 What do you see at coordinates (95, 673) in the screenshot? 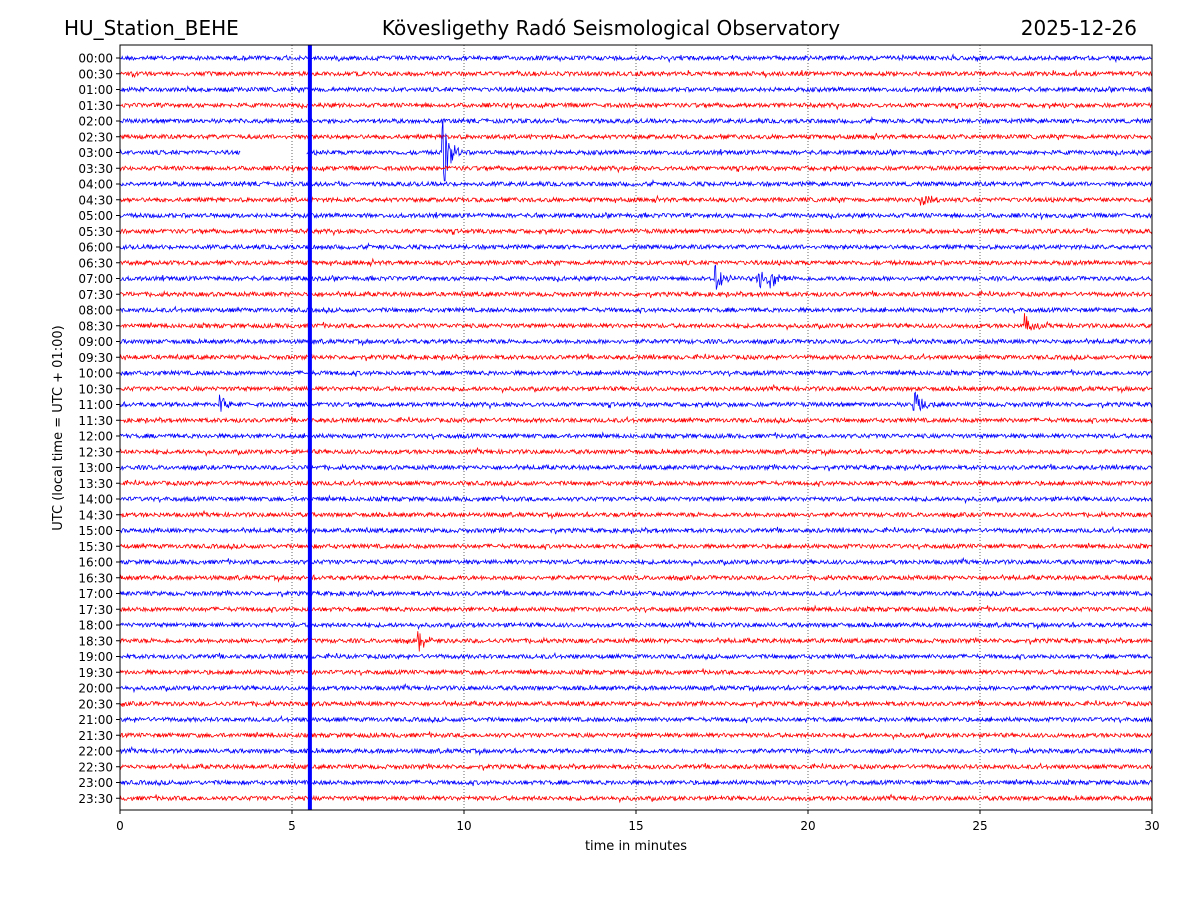
I see `y-tick-label-1930: 19:30` at bounding box center [95, 673].